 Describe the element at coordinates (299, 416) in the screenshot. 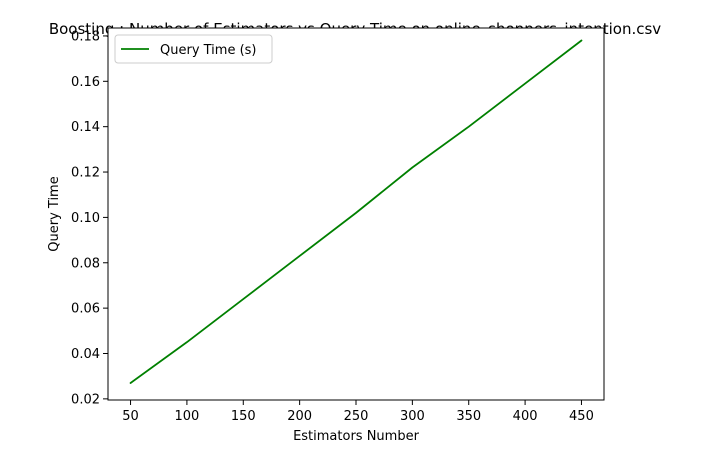

I see `x-tick-label: 200` at that location.